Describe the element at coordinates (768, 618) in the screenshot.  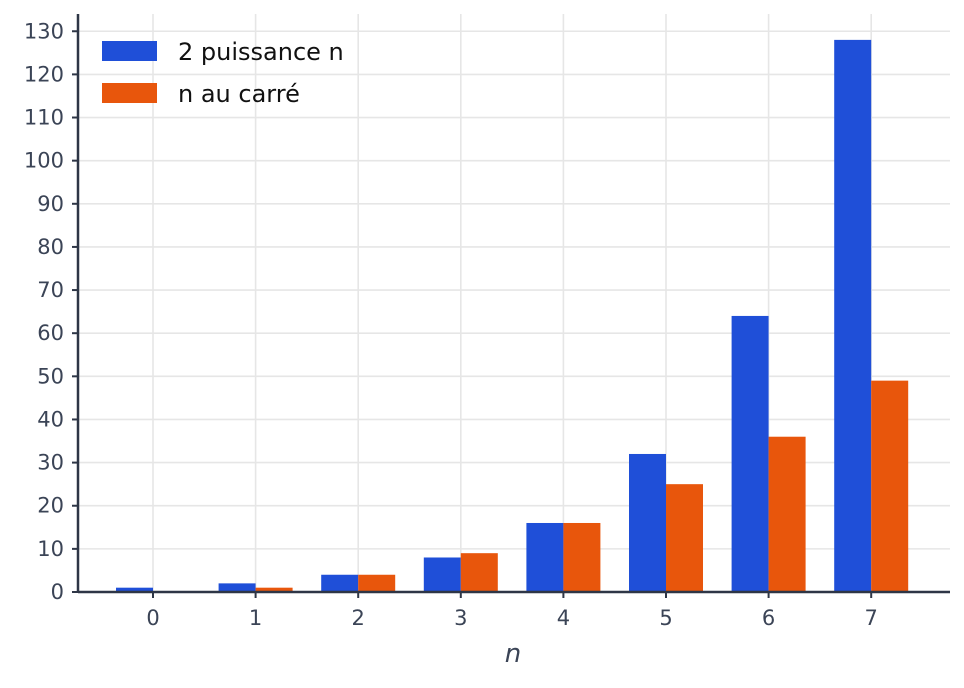
I see `x-tick-label: 6` at that location.